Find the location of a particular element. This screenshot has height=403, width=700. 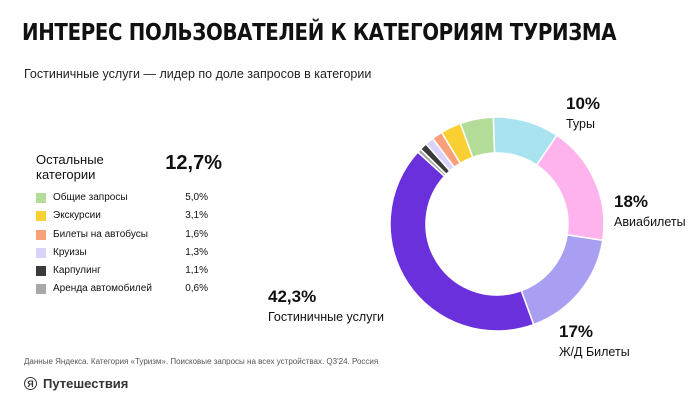

callout-rail: 17% Ж/Д Билеты is located at coordinates (594, 340).